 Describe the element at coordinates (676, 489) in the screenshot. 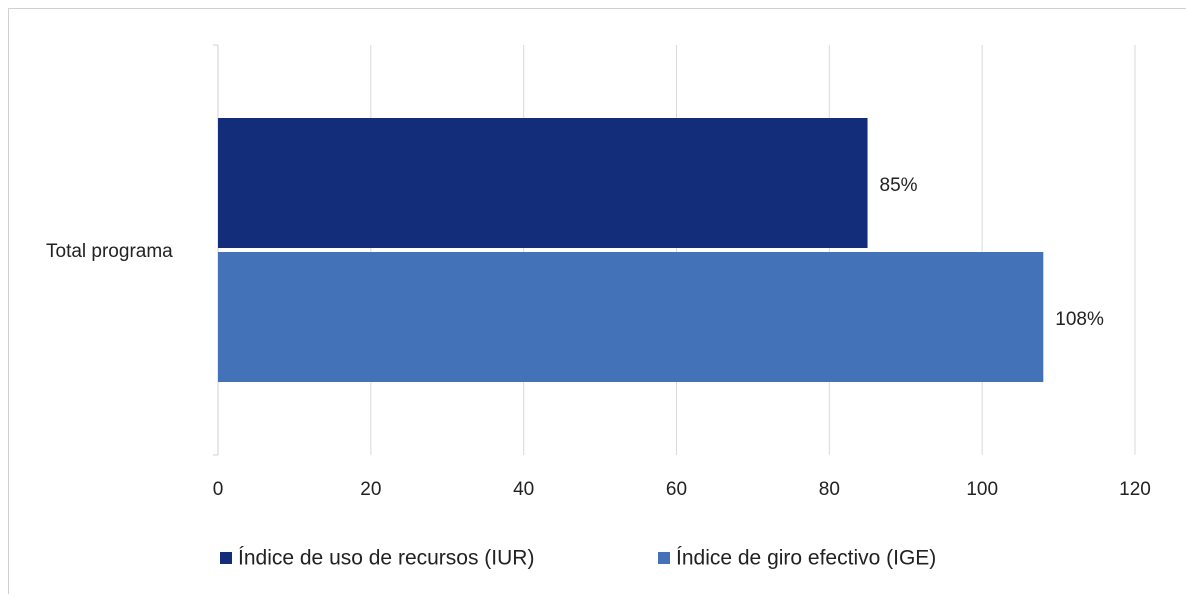

I see `x-tick-label: 60` at that location.